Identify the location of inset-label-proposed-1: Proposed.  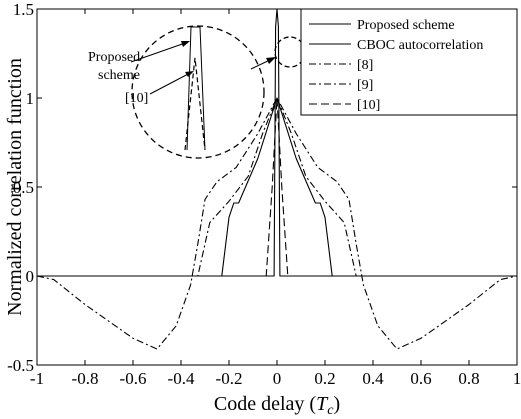
(114, 57).